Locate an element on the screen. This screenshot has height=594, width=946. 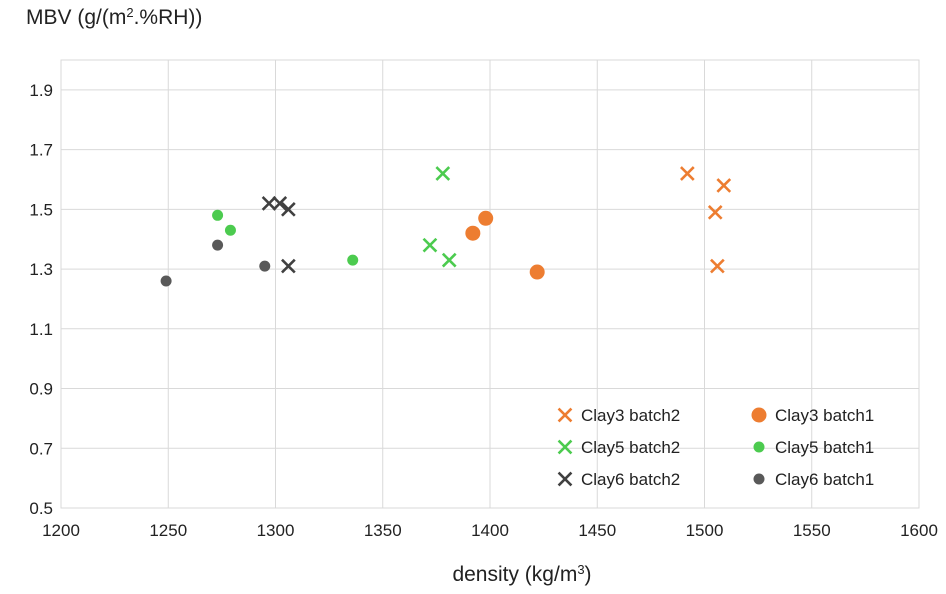
legend-label: Clay6 batch2 is located at coordinates (630, 479).